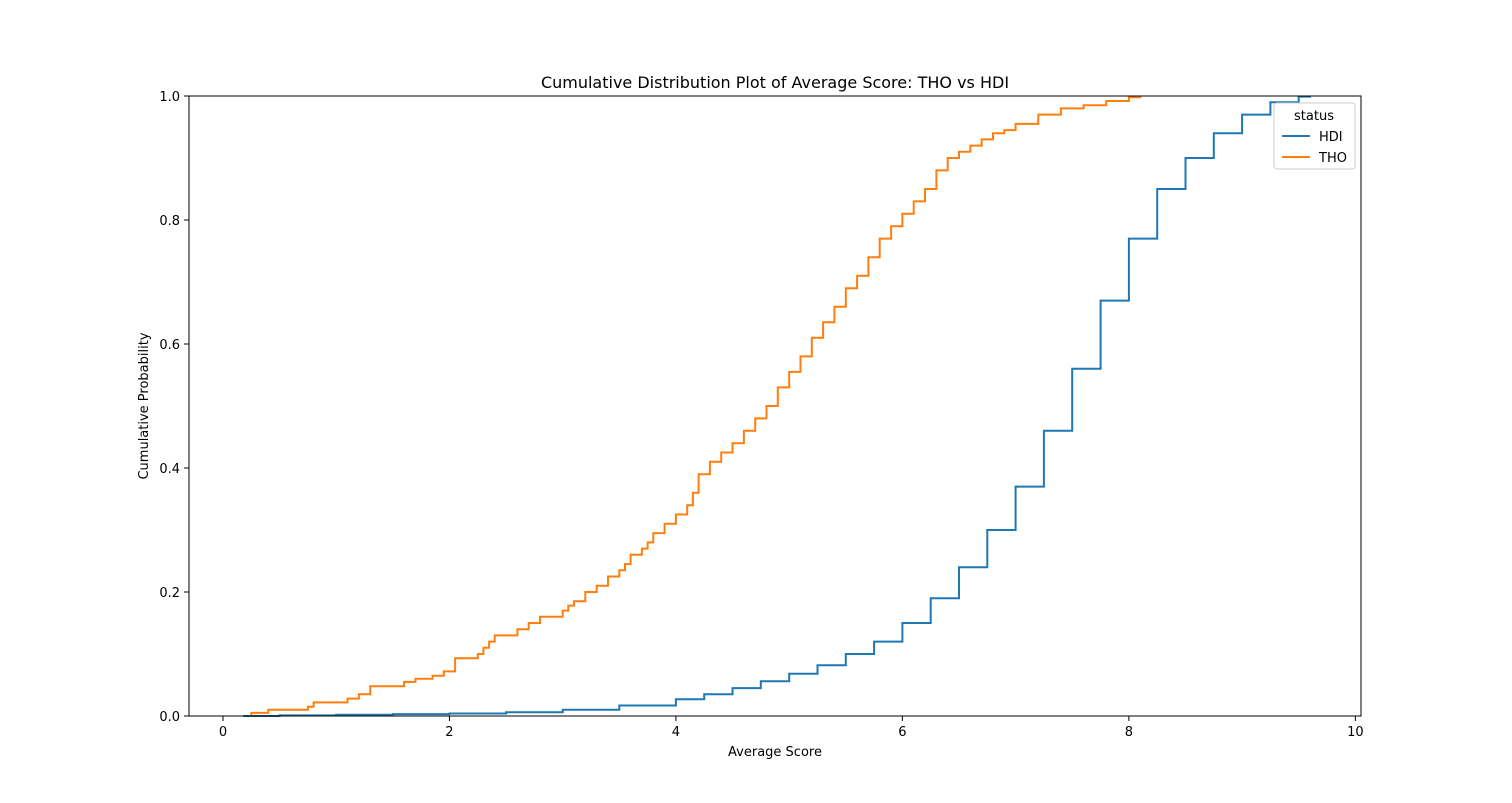  Describe the element at coordinates (169, 469) in the screenshot. I see `y-tick-label: 0.4` at that location.